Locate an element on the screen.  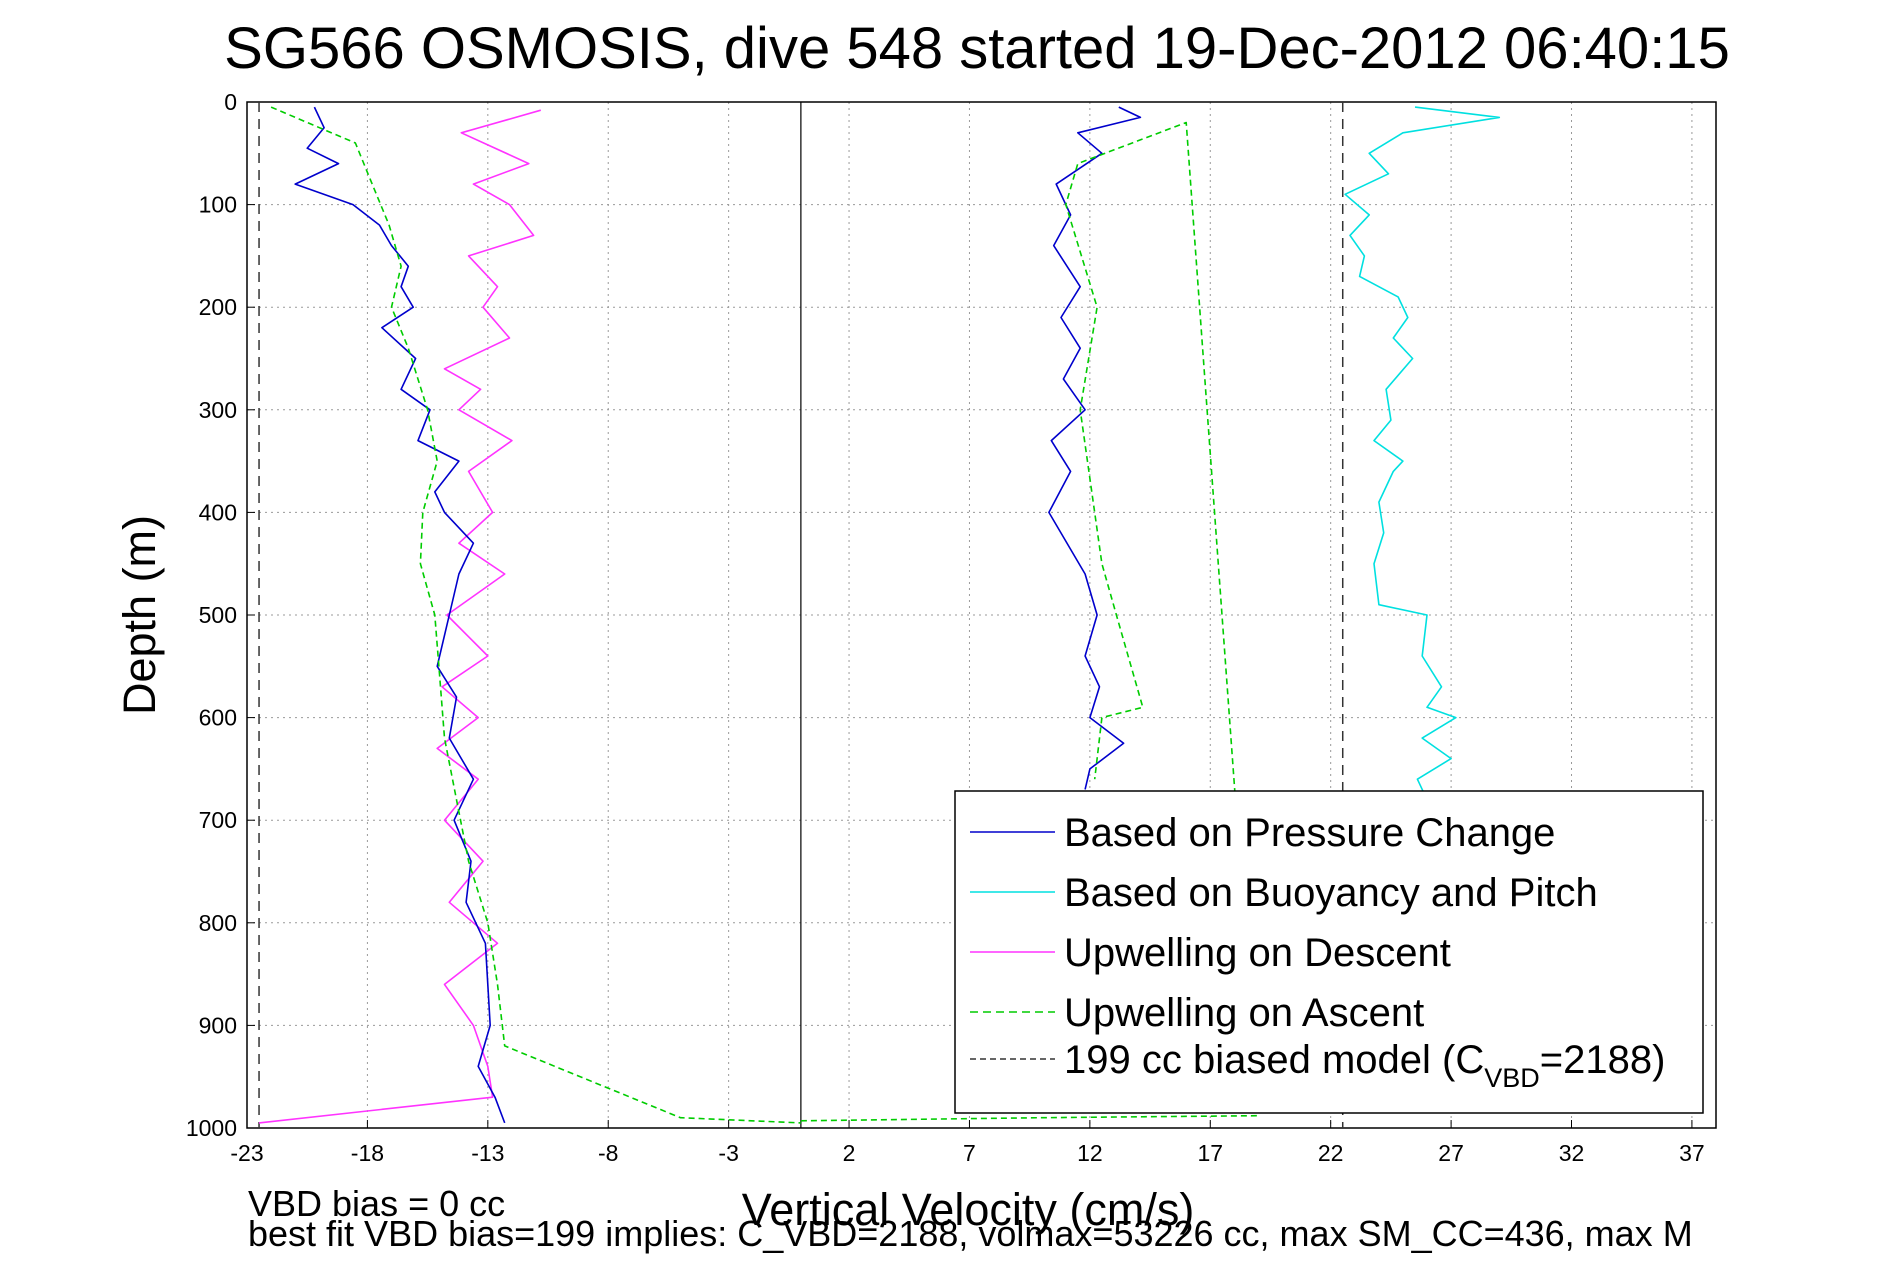
y-axis-label: Depth (m) is located at coordinates (139, 615).